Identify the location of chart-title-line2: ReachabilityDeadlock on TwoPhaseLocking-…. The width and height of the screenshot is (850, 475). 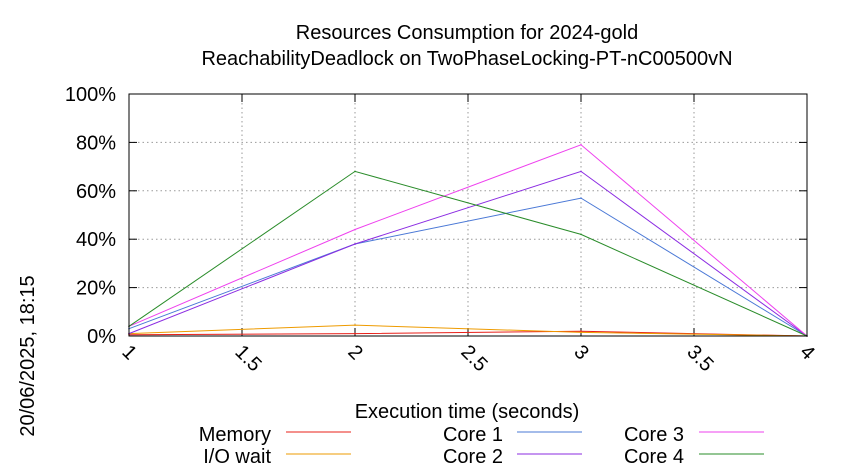
(466, 59).